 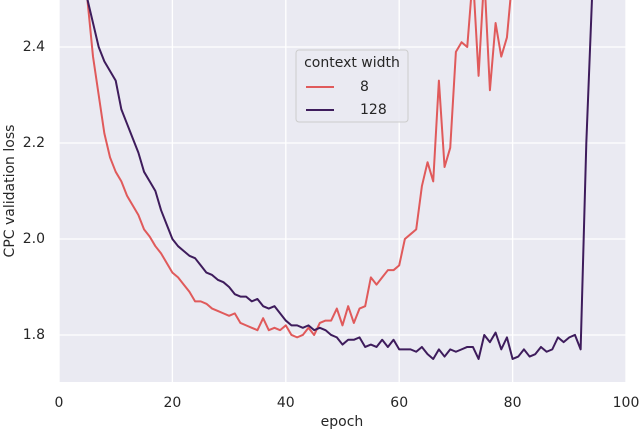 What do you see at coordinates (626, 403) in the screenshot?
I see `x-tick-label: 100` at bounding box center [626, 403].